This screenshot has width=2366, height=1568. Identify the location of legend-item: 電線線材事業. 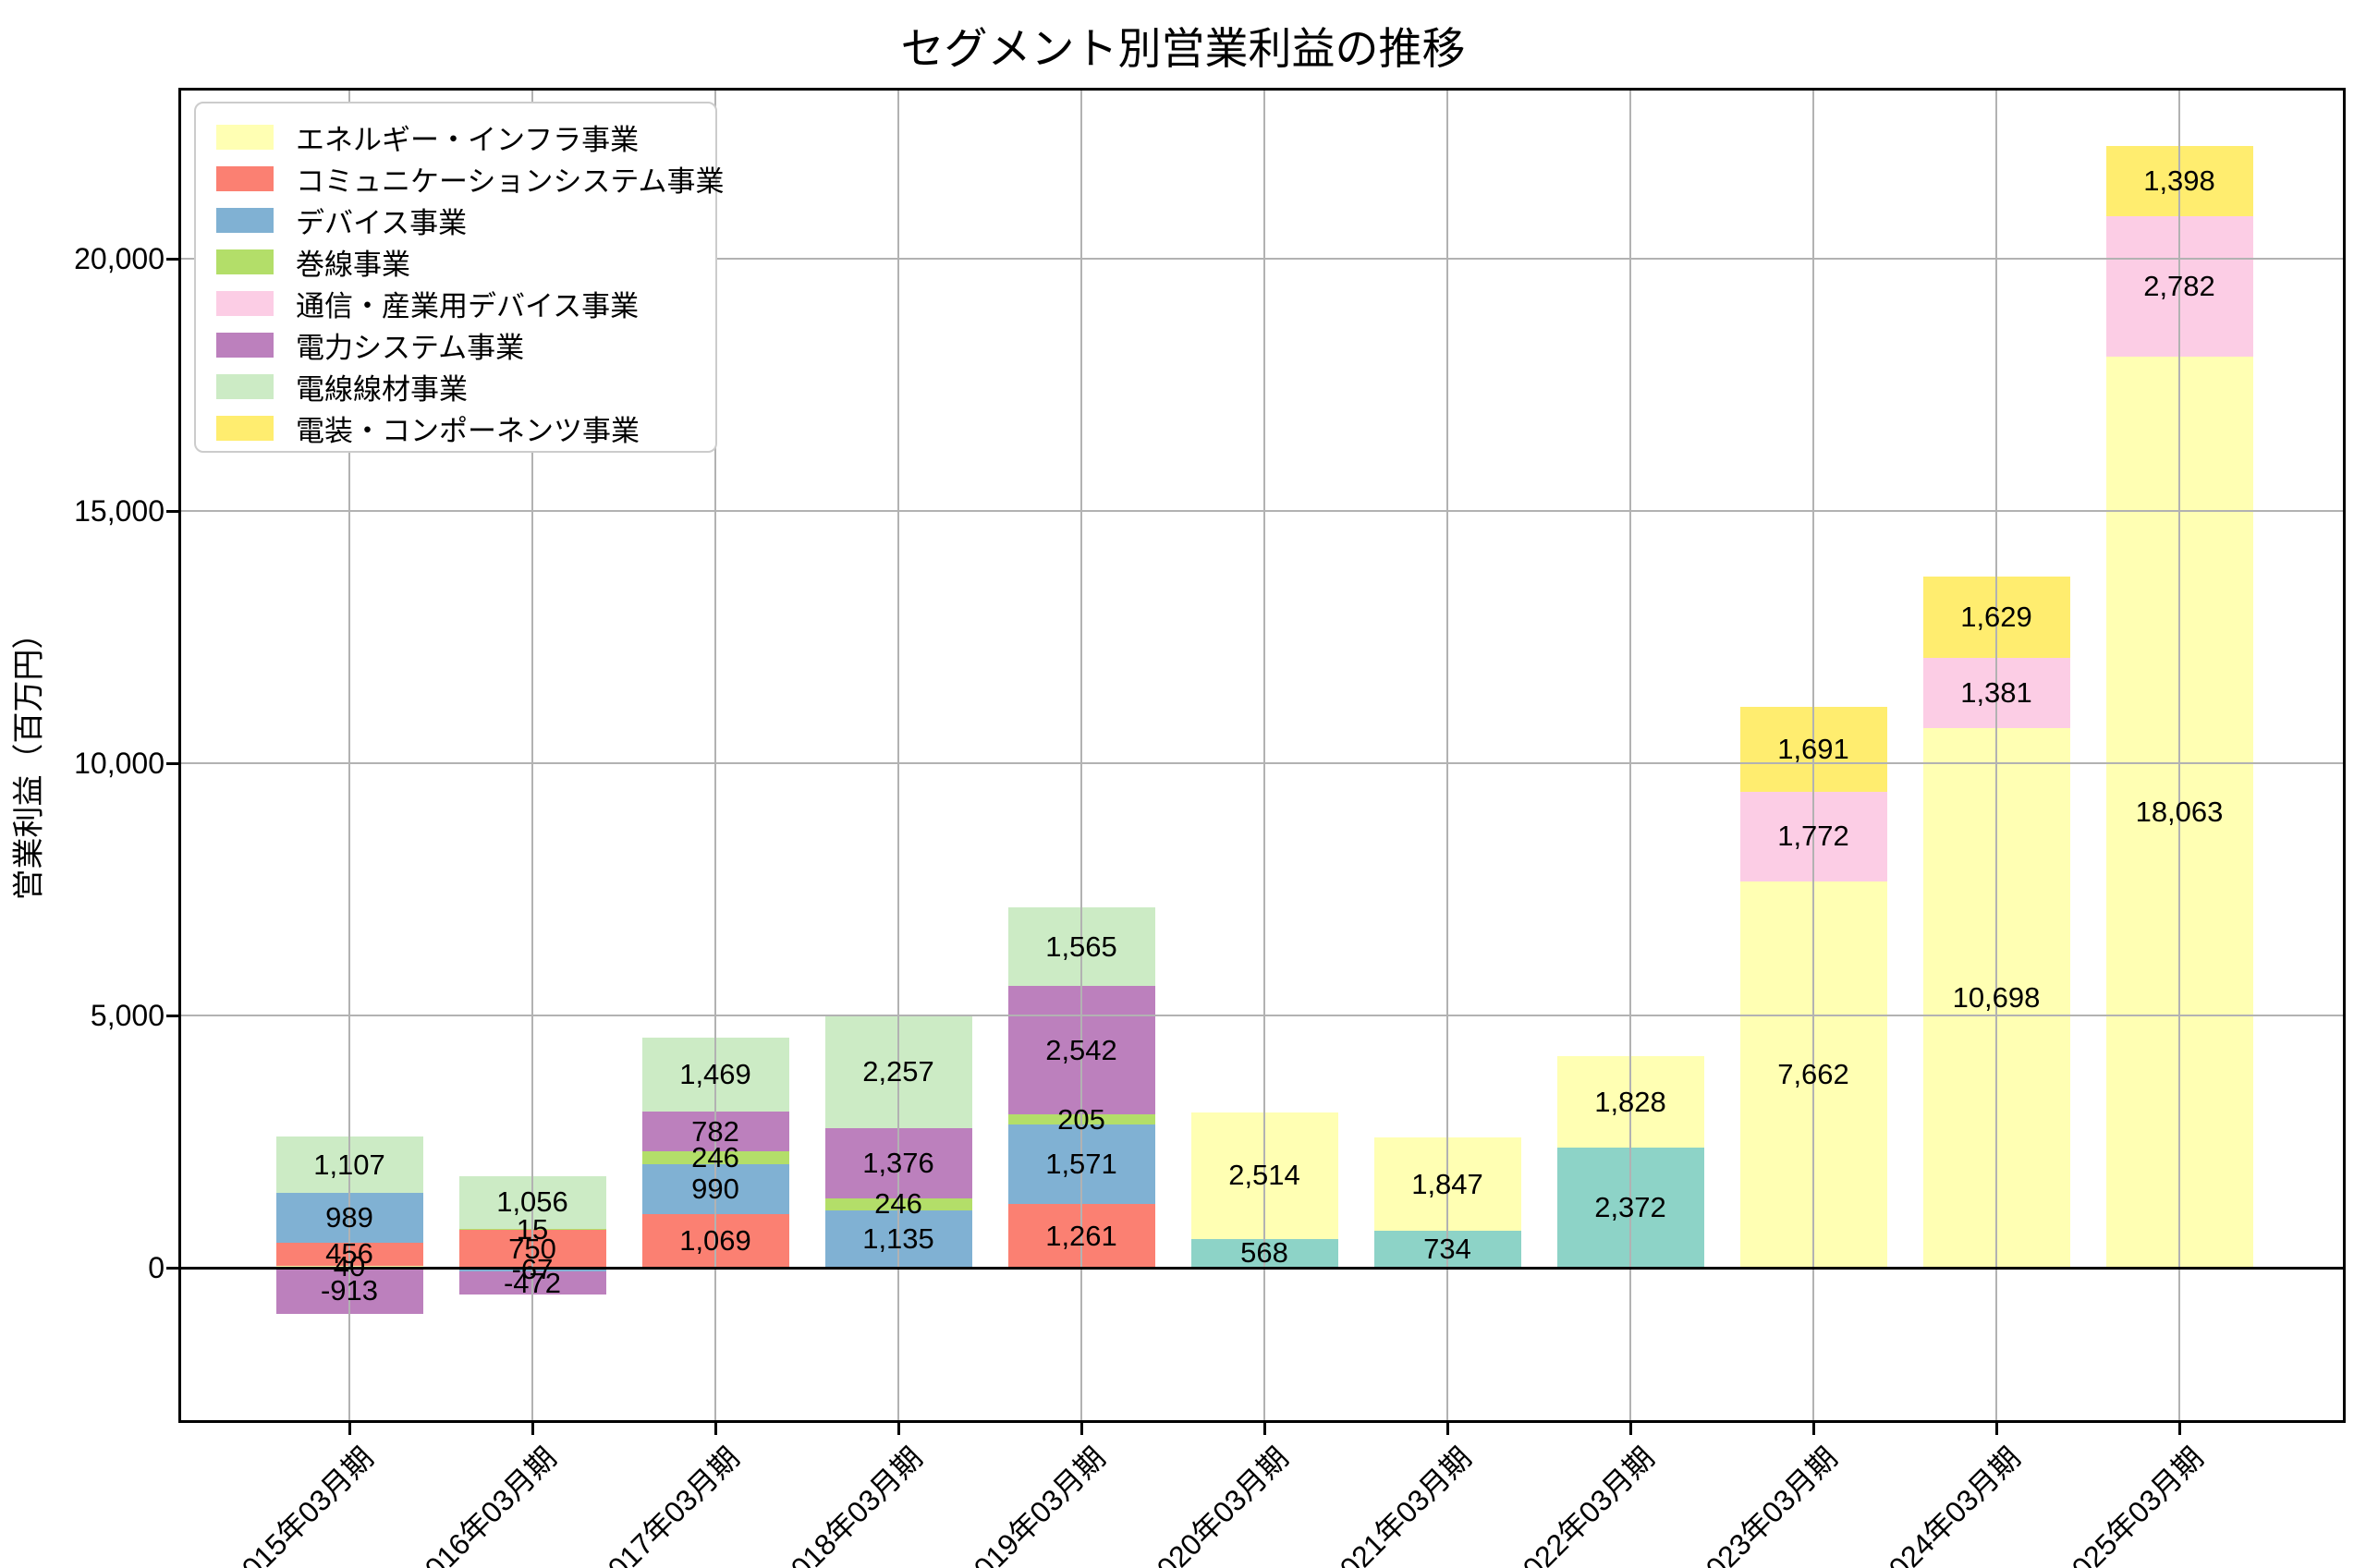
(465, 386).